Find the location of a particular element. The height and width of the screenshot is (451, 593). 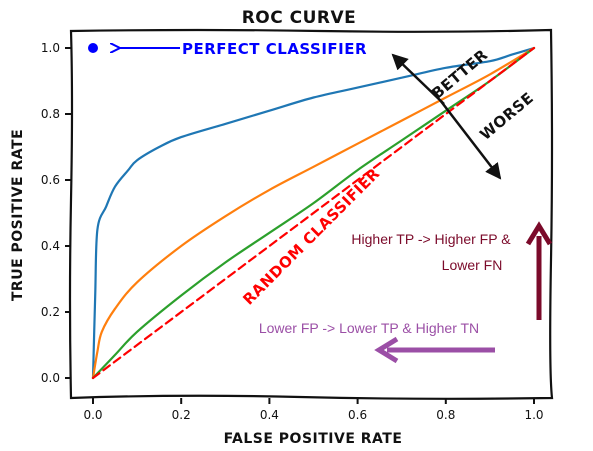

y-tick-label: 0.4 is located at coordinates (50, 246).